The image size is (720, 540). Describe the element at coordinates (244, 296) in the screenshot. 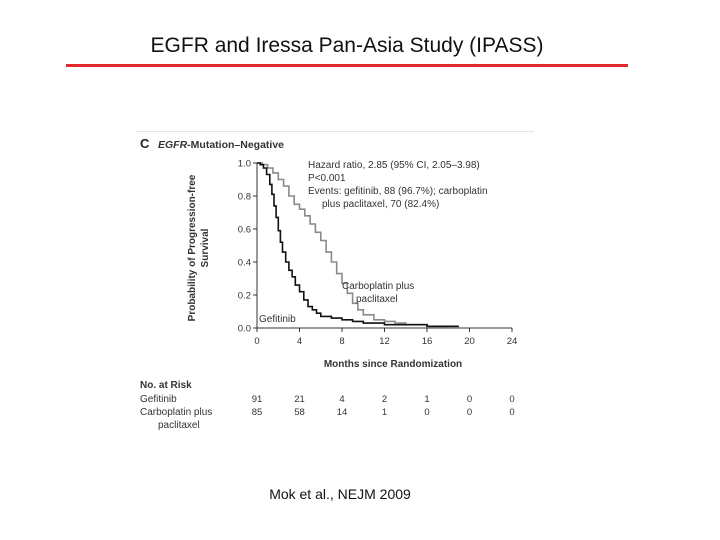

I see `y-tick-label: 0.2` at that location.